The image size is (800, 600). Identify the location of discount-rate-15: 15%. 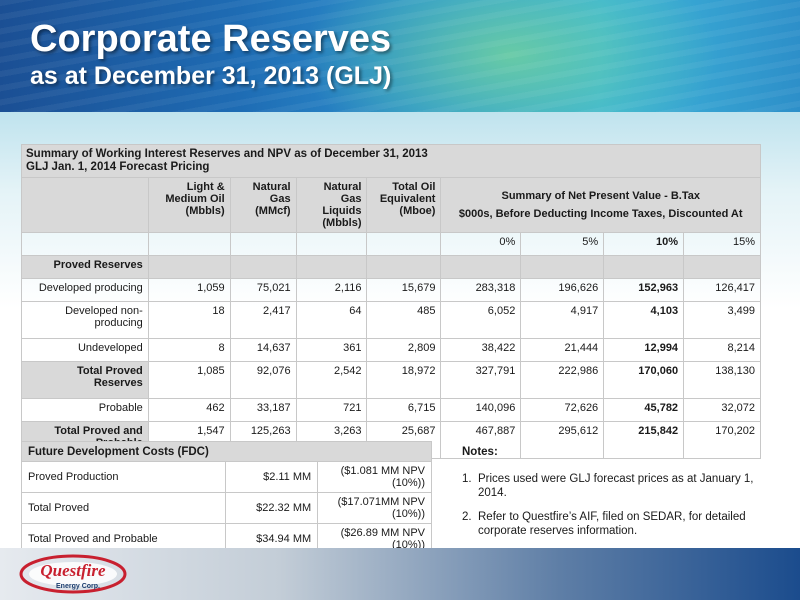
(722, 244).